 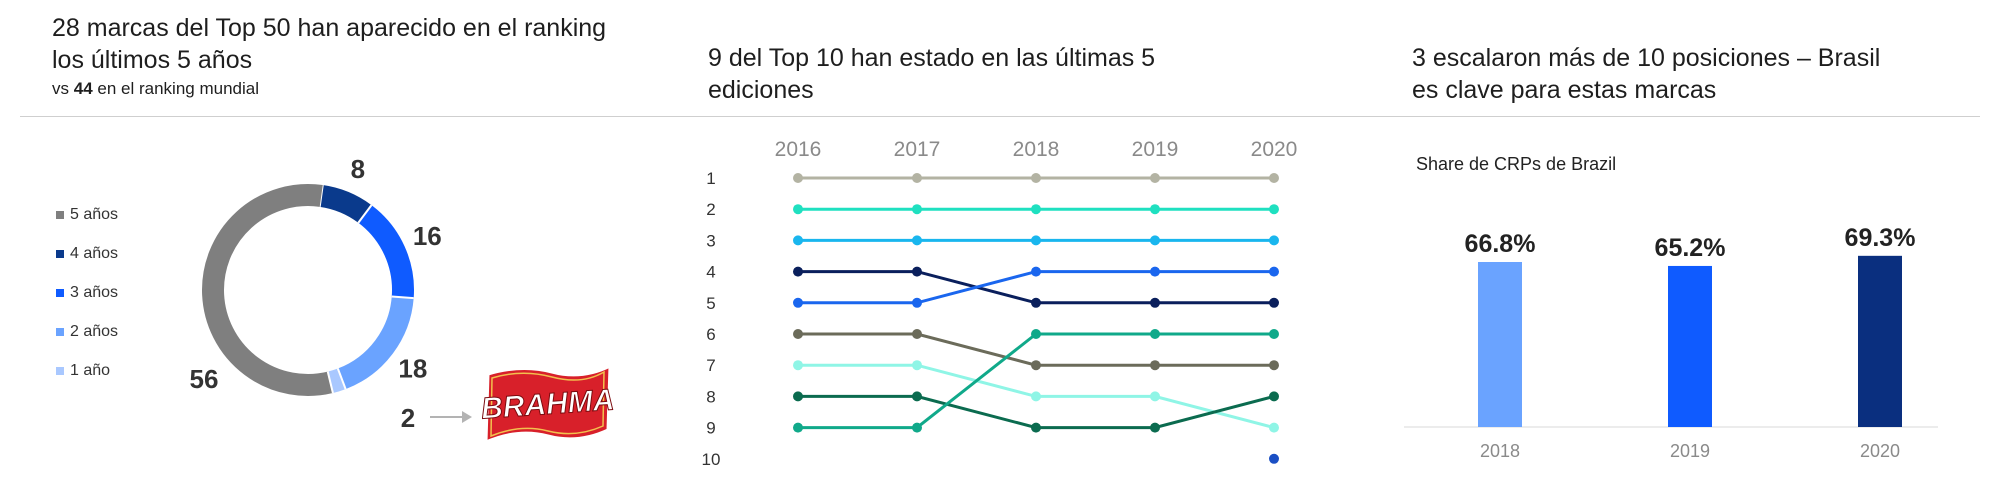 I want to click on y-tick-label: 6, so click(x=710, y=334).